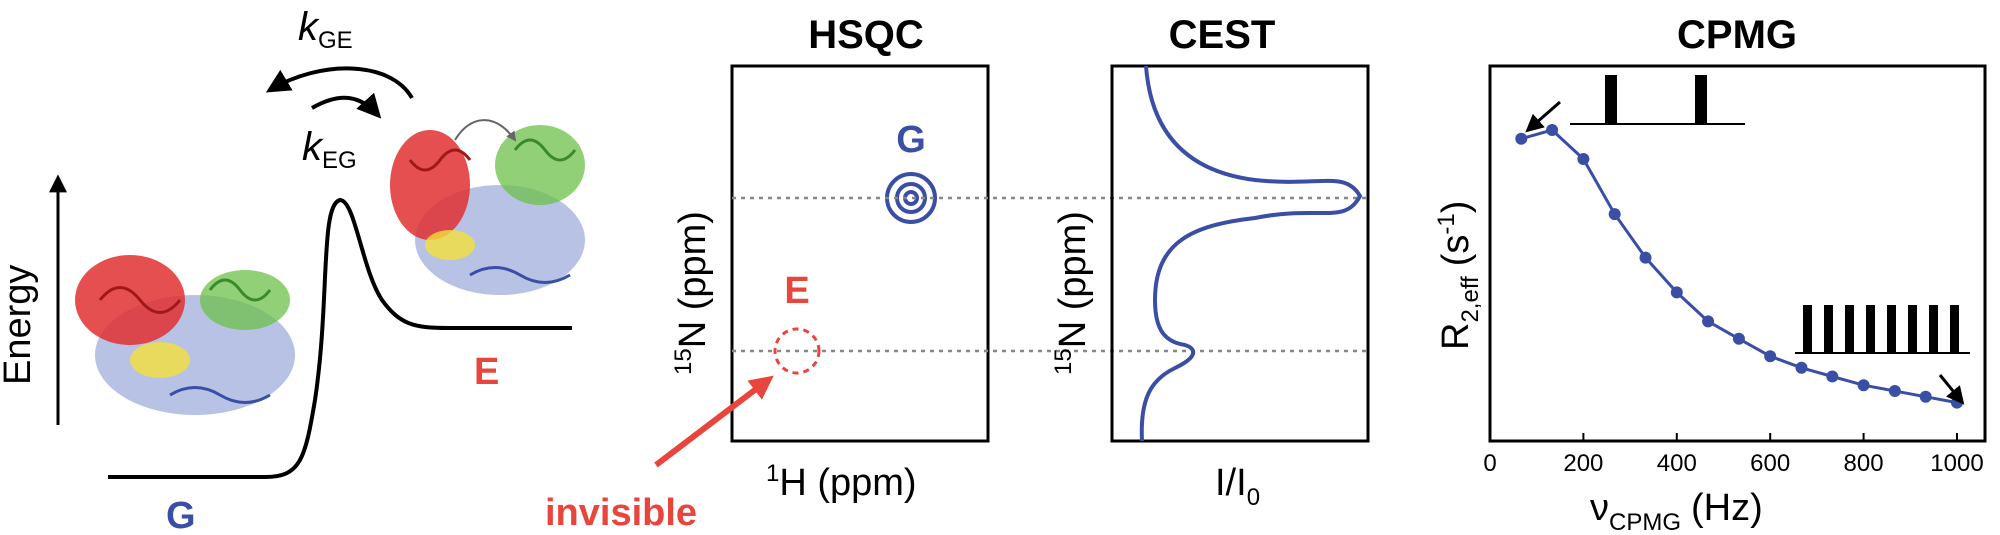  Describe the element at coordinates (1072, 293) in the screenshot. I see `cest-y-axis-label: 15N (ppm)` at that location.